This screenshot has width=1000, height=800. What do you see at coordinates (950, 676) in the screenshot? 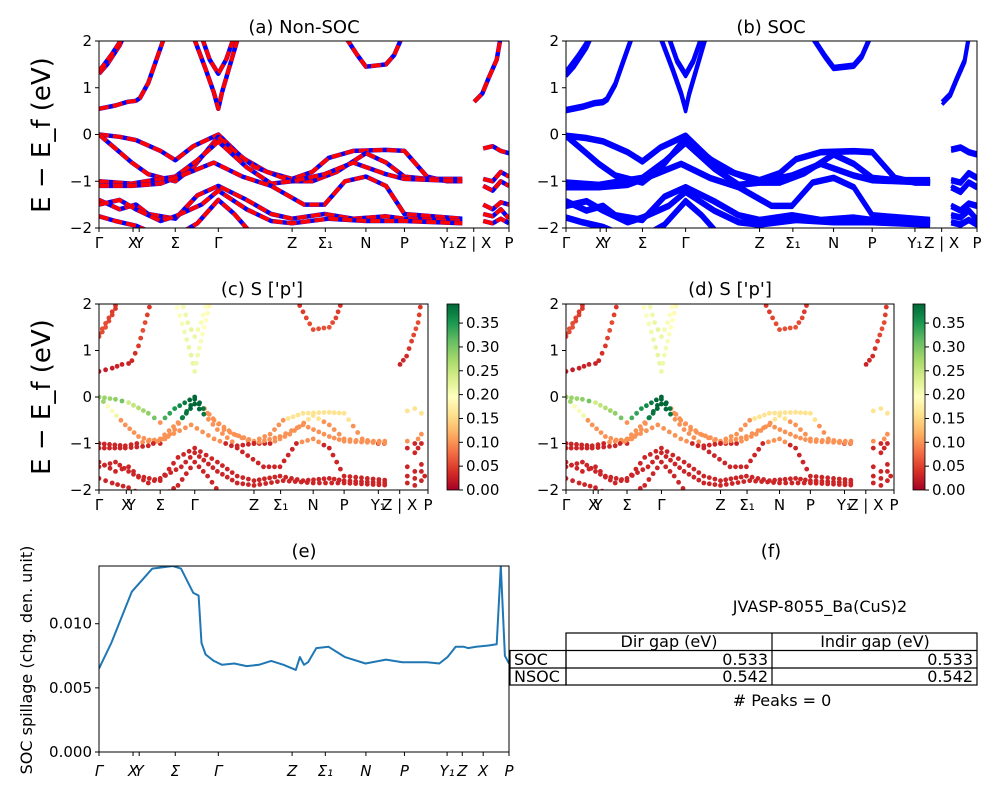
I see `table-nsoc-indir: 0.542` at bounding box center [950, 676].